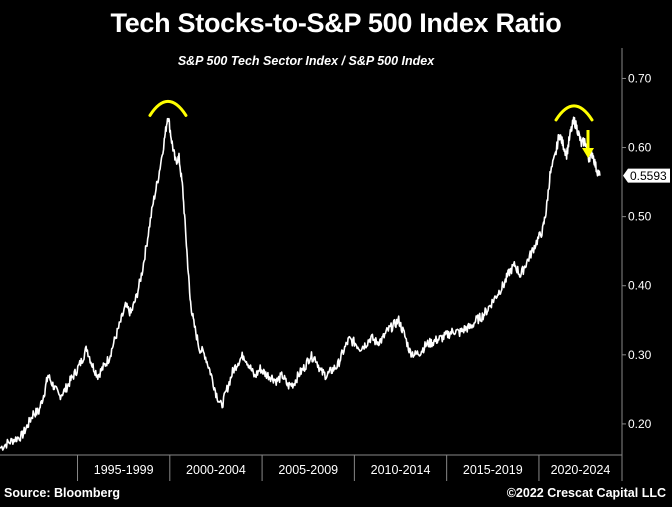 Image resolution: width=672 pixels, height=507 pixels. Describe the element at coordinates (493, 470) in the screenshot. I see `x-tick-label: 2015-2019` at that location.